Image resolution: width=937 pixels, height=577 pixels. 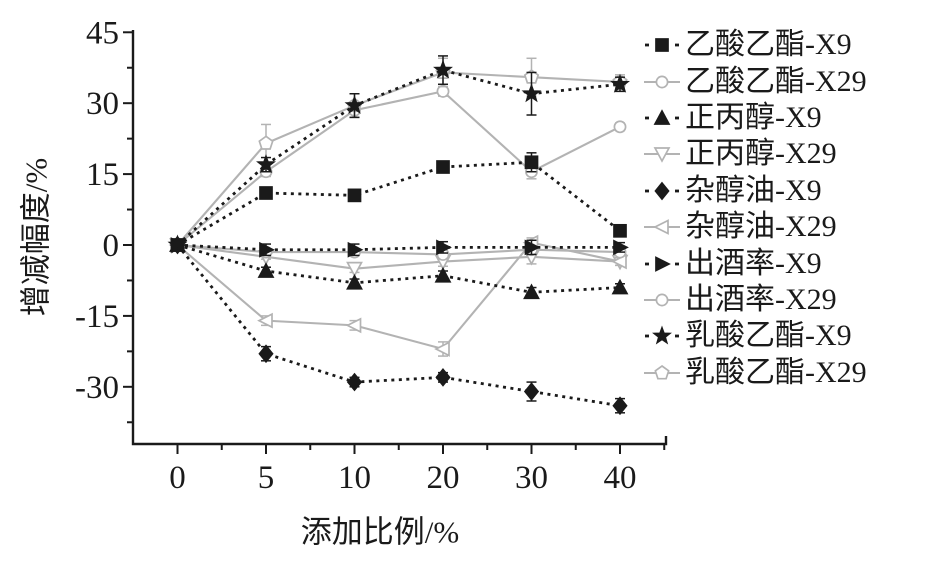 I want to click on legend-marker-square, so click(x=662, y=45).